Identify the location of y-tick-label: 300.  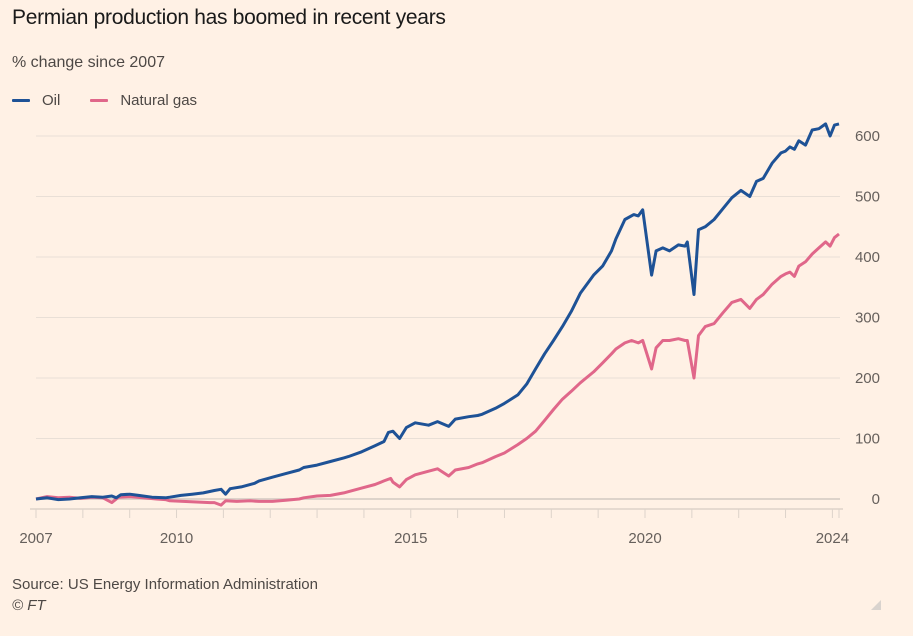
(867, 318).